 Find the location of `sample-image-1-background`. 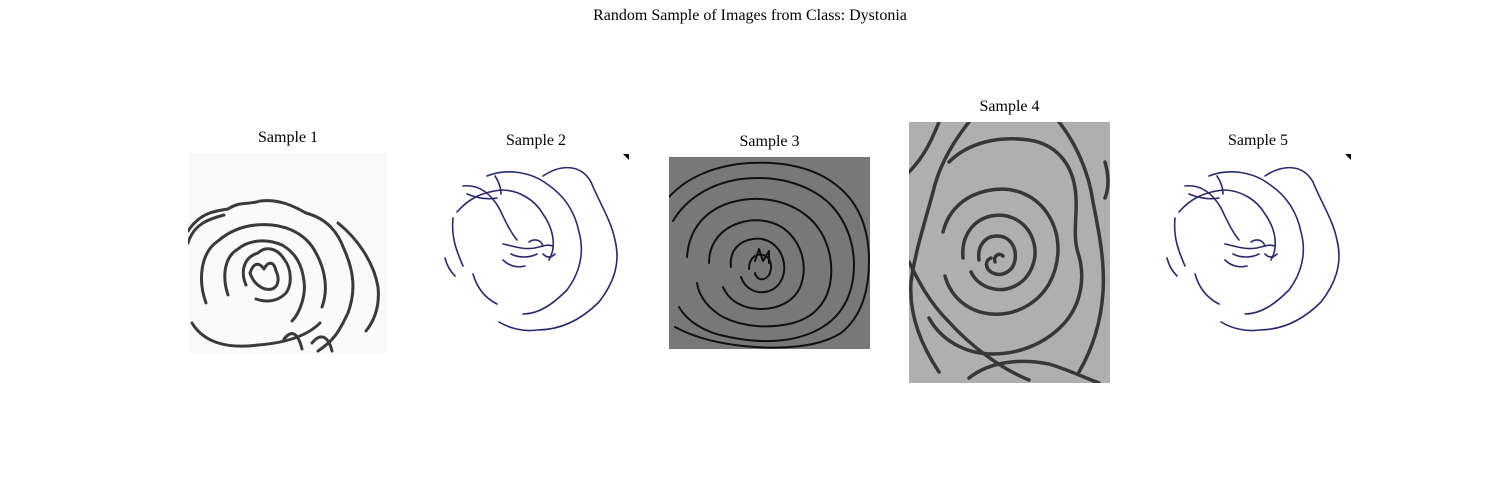

sample-image-1-background is located at coordinates (288, 253).